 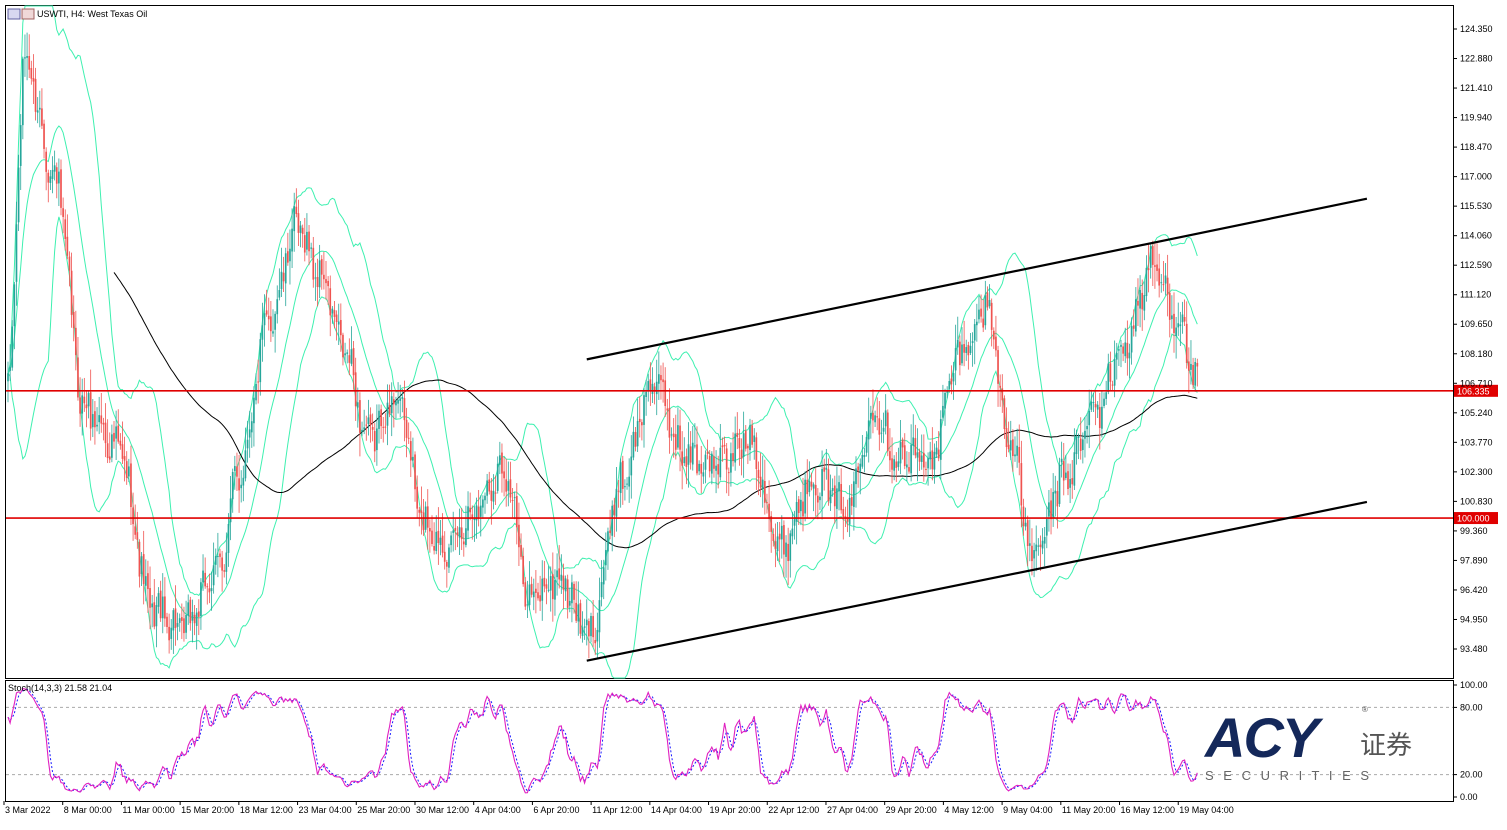 I want to click on time-tick-label: 30 Mar 12:00, so click(x=442, y=810).